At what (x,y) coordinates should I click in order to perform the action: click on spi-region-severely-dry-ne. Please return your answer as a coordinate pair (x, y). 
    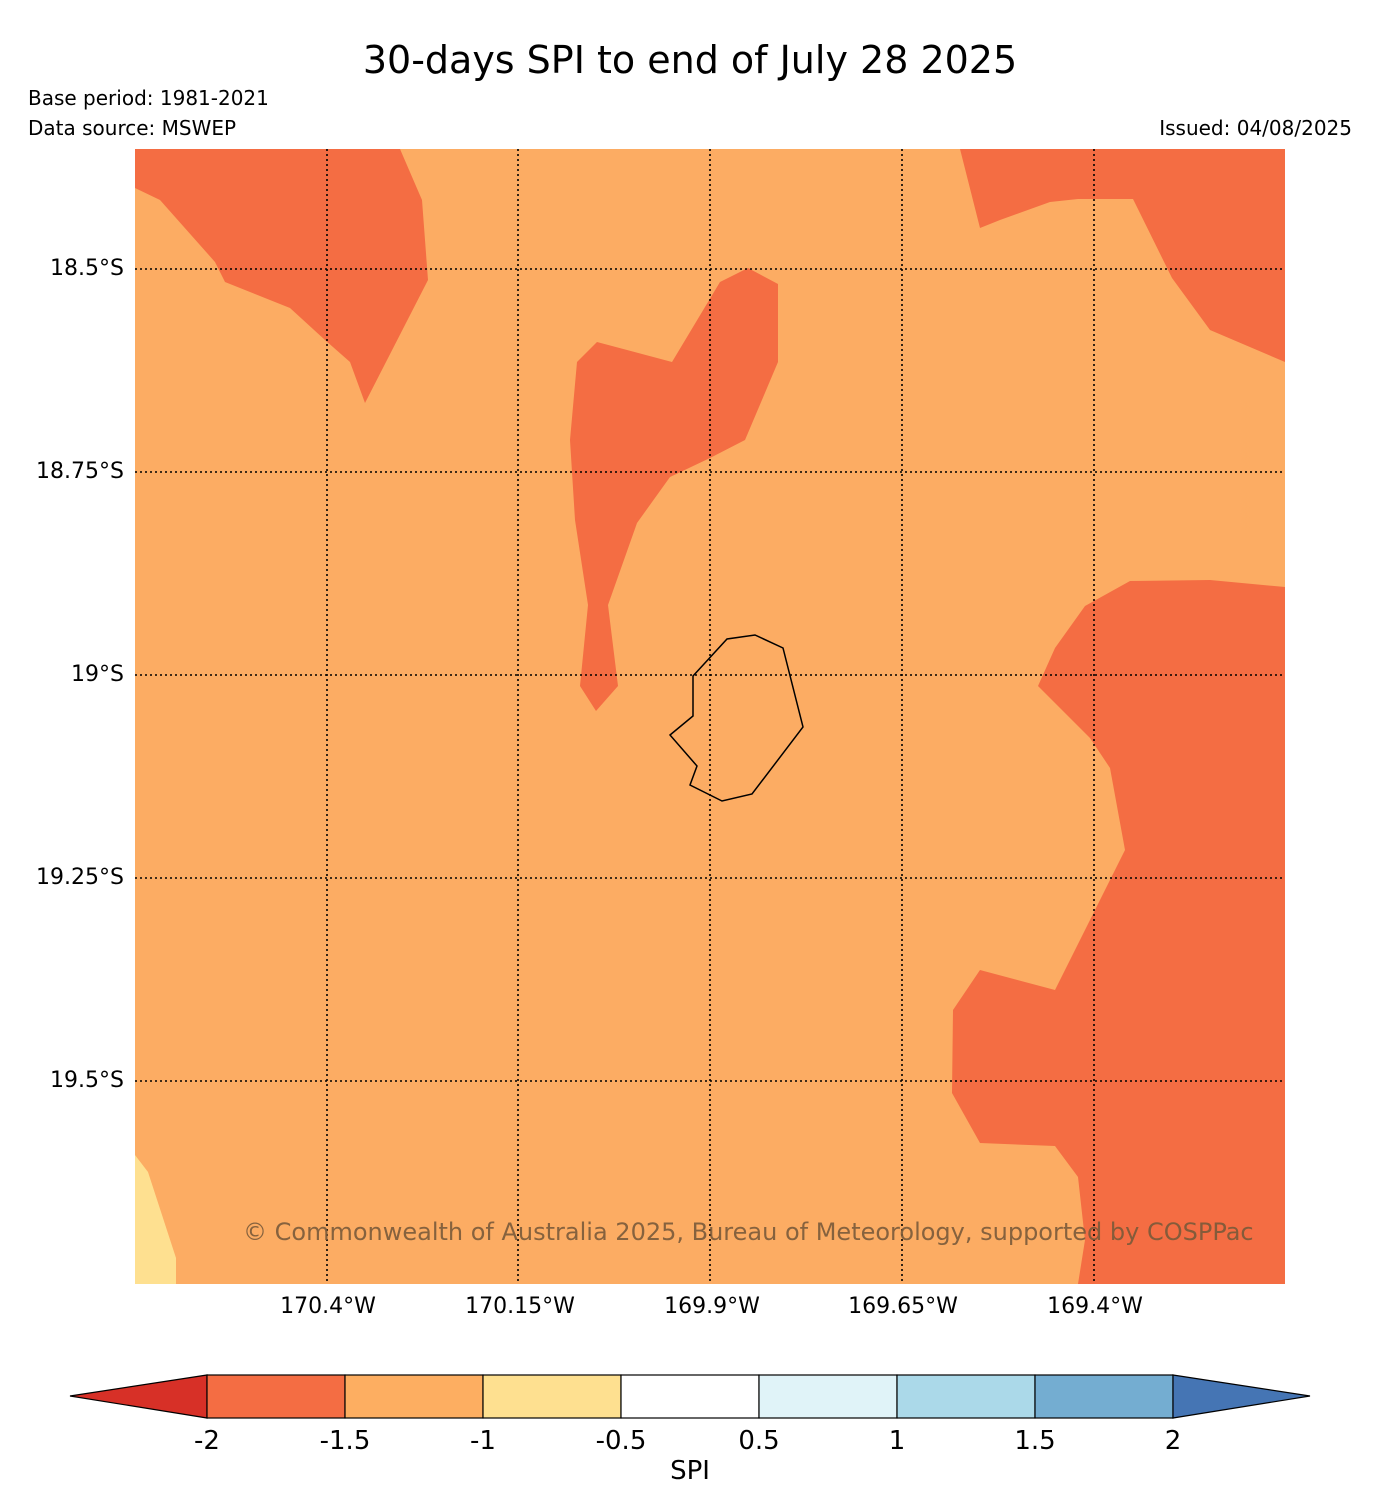
    Looking at the image, I should click on (1122, 255).